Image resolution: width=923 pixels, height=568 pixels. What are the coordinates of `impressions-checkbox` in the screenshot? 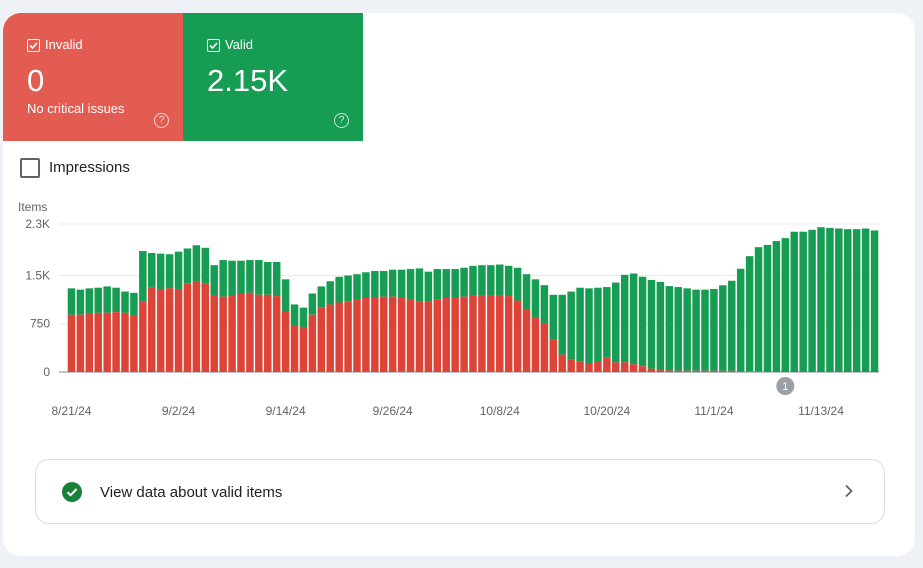 It's located at (30, 168).